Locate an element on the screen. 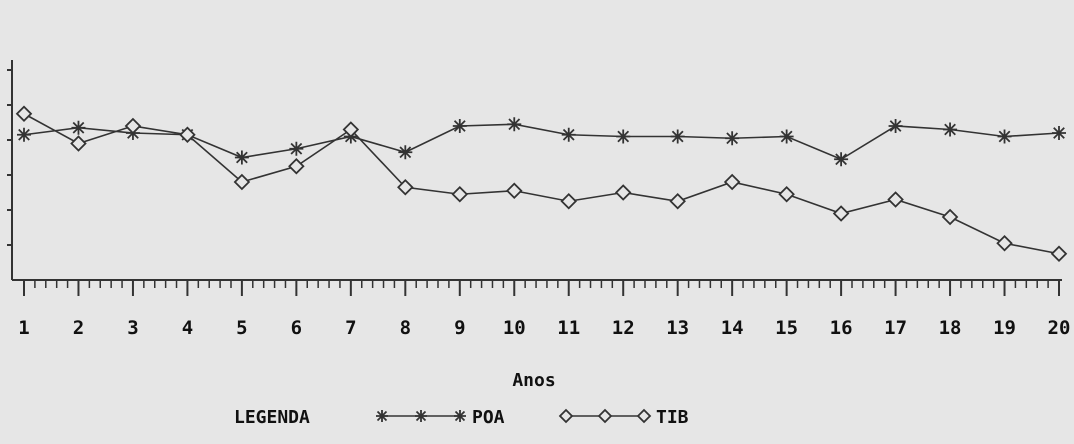 This screenshot has height=444, width=1074. x-tick-label: 19 is located at coordinates (1004, 328).